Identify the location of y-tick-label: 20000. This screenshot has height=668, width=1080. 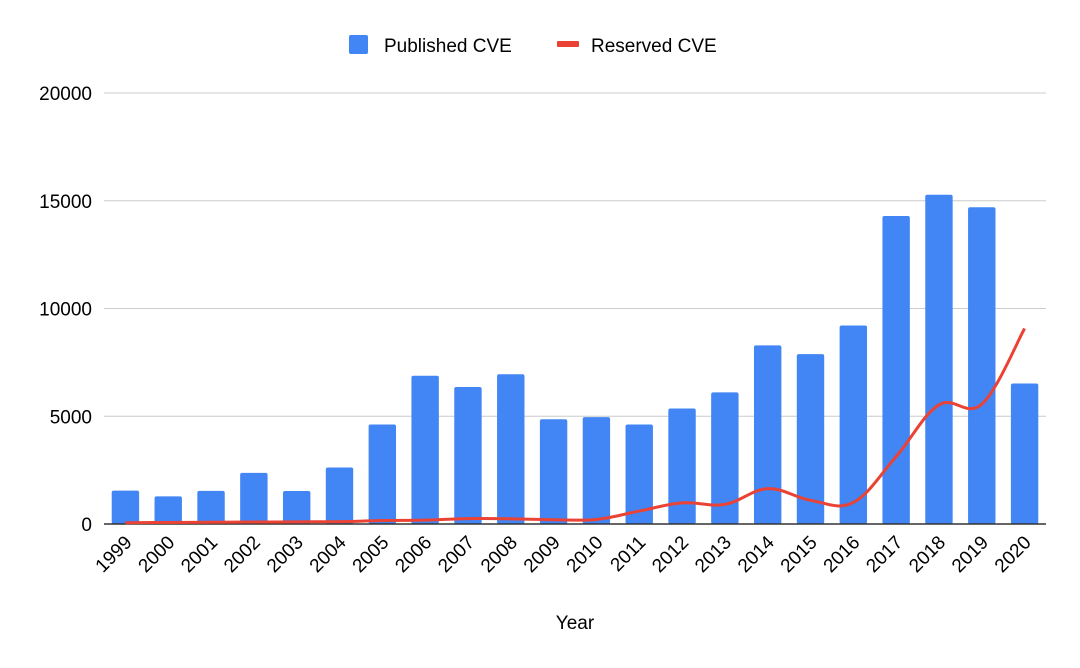
(65, 94).